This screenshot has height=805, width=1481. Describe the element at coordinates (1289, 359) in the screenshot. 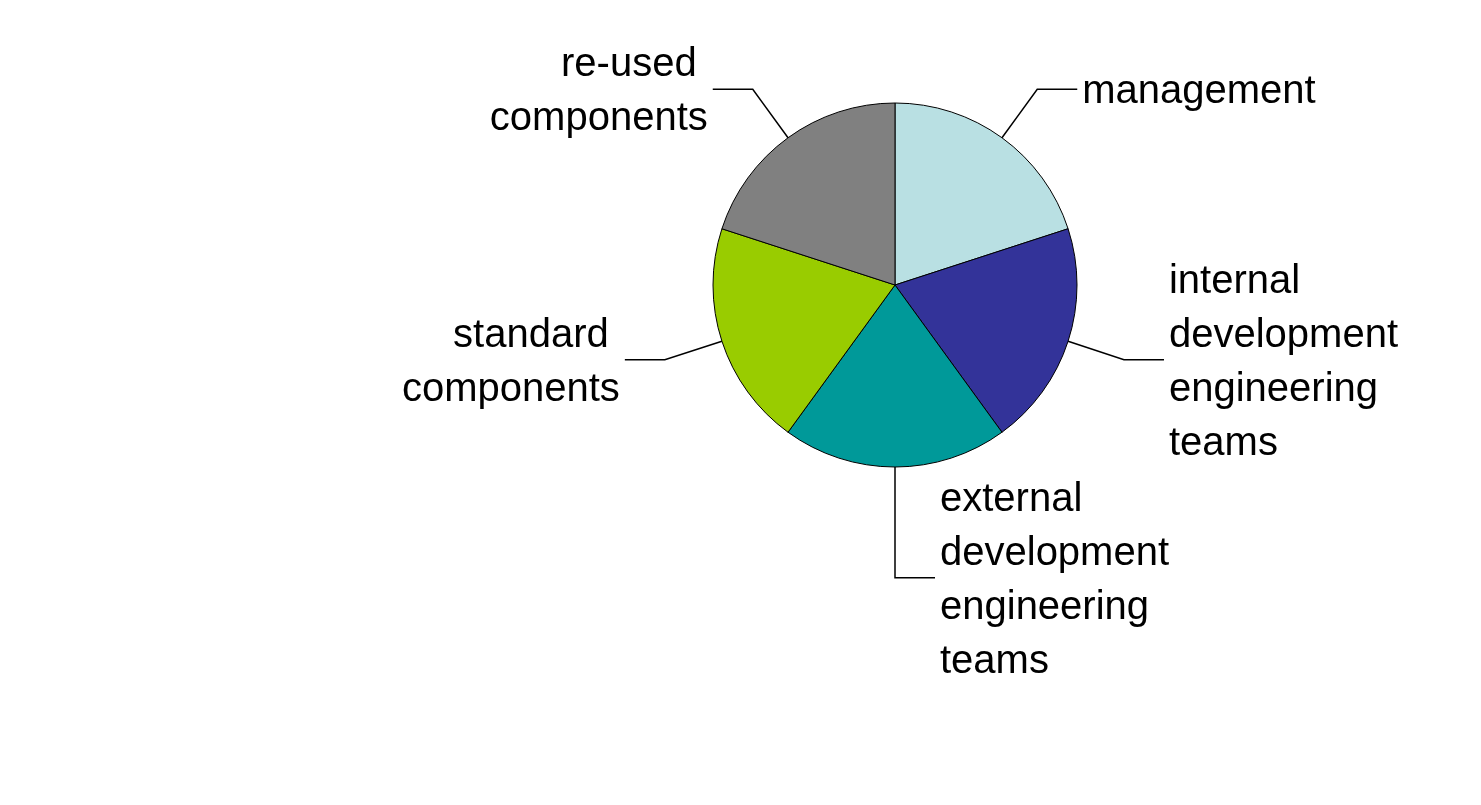

I see `slice-label: internal development engineering teams` at that location.